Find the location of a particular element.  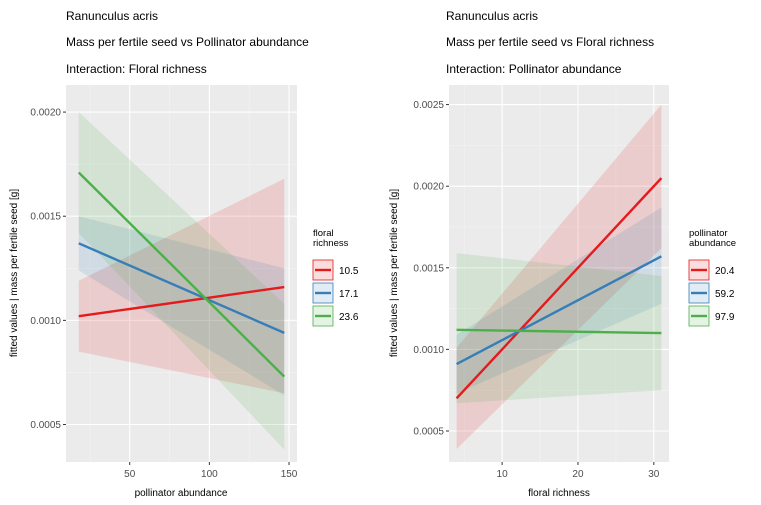

left-x-axis-label: pollinator abundance is located at coordinates (181, 493).